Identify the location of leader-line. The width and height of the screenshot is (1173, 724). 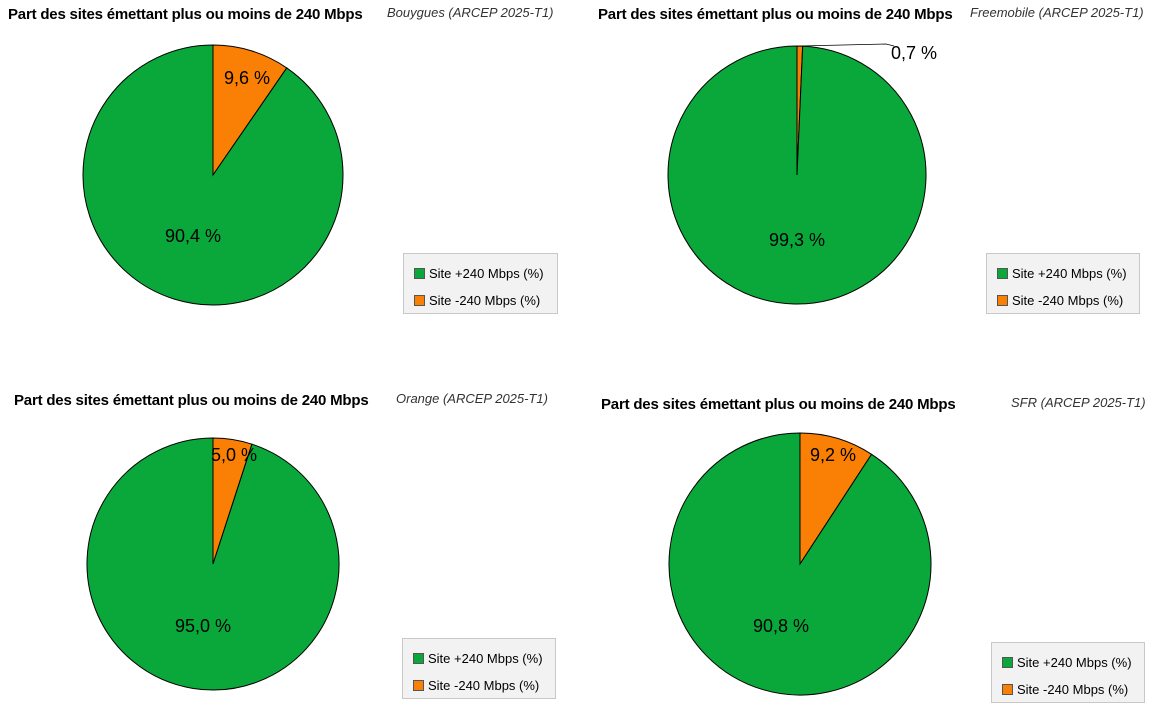
(847, 45).